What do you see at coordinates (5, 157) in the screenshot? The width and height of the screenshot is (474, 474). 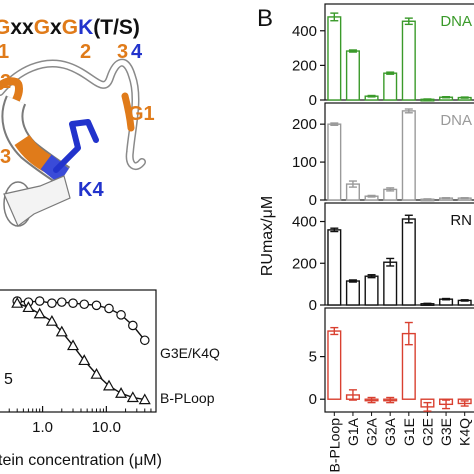 I see `label-g3: 3` at bounding box center [5, 157].